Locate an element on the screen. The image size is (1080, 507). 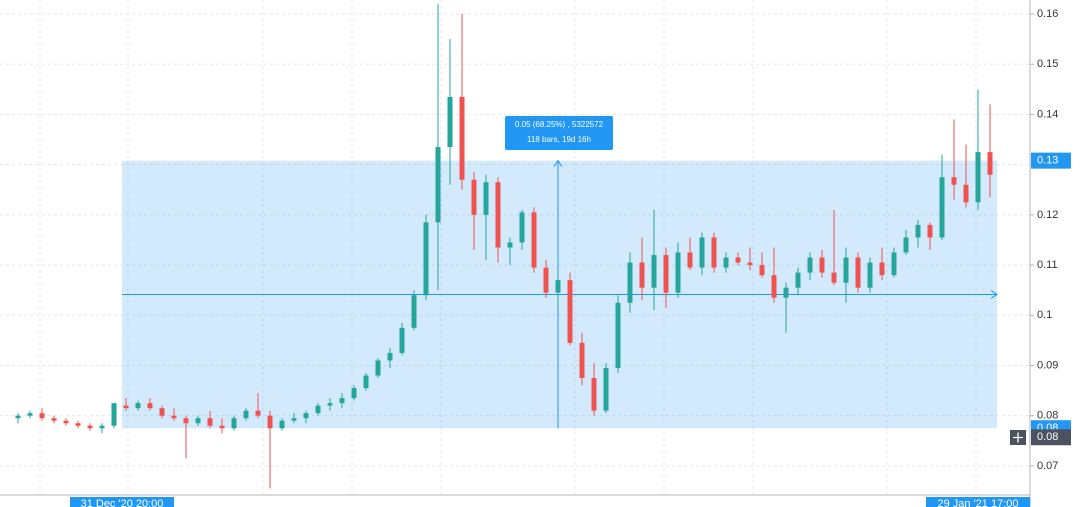
end-label-box is located at coordinates (978, 502).